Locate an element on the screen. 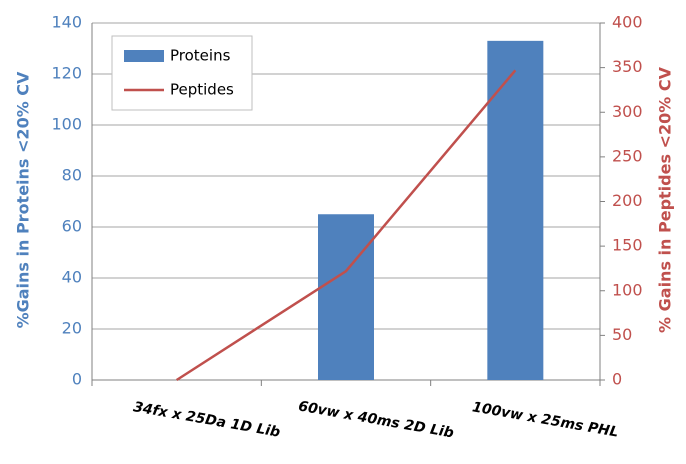 The image size is (686, 464). y2-tick-label: 100 is located at coordinates (627, 289).